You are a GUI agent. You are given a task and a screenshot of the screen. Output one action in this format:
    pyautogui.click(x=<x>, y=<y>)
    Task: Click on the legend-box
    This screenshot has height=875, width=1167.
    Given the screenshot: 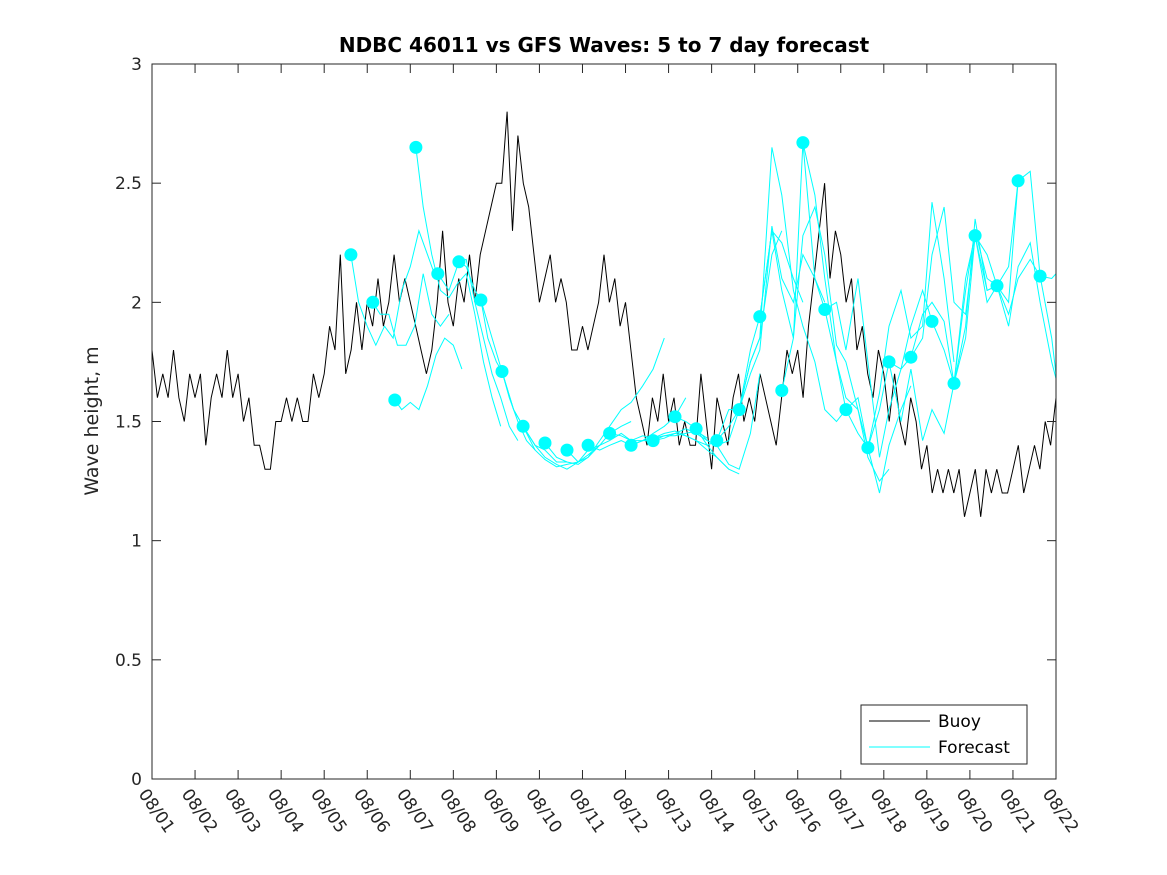 What is the action you would take?
    pyautogui.click(x=944, y=734)
    